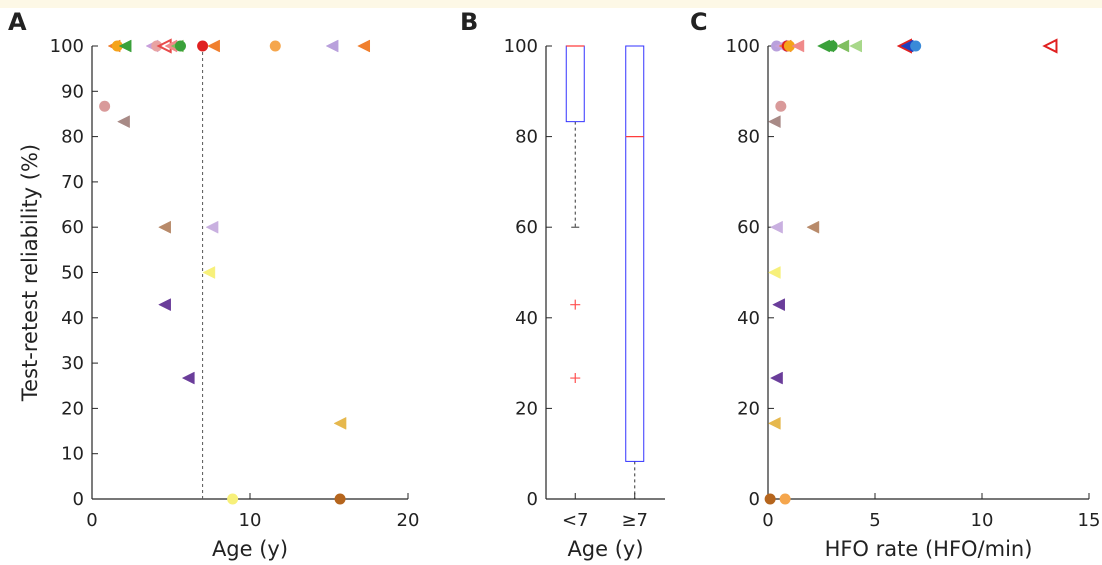  Describe the element at coordinates (748, 227) in the screenshot. I see `y-tick-label-c: 60` at that location.